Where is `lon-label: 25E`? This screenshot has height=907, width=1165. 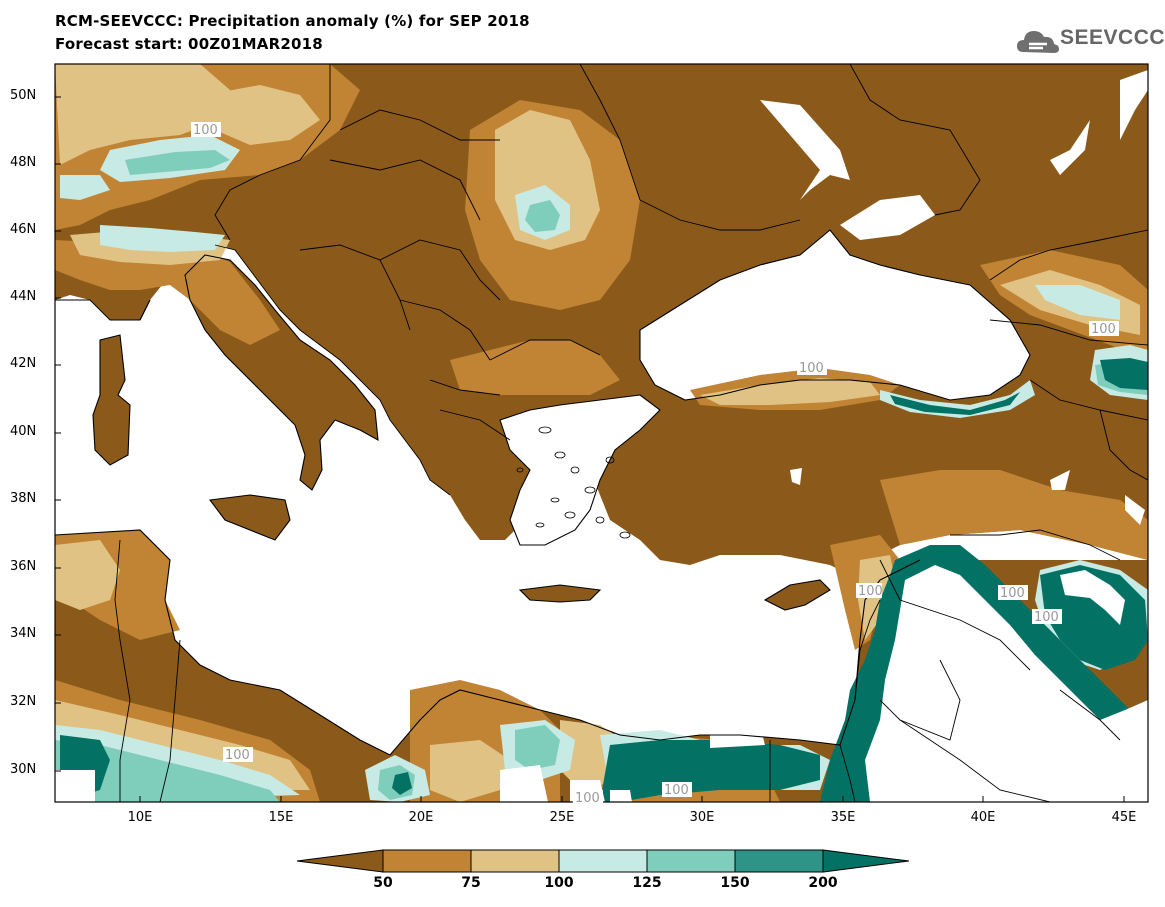
lon-label: 25E is located at coordinates (562, 817).